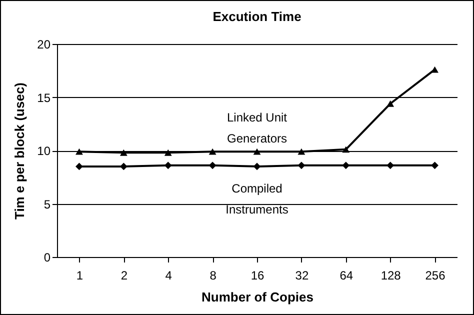 Image resolution: width=474 pixels, height=315 pixels. I want to click on y-tick-label: 0, so click(47, 257).